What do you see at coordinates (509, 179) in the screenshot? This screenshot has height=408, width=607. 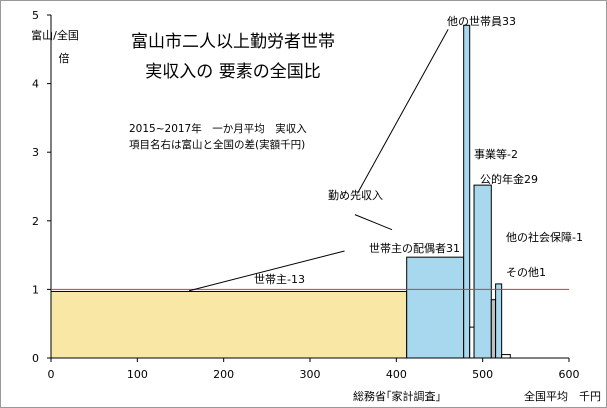 I see `bar-label-koteki-nenkin: 公的年金29` at bounding box center [509, 179].